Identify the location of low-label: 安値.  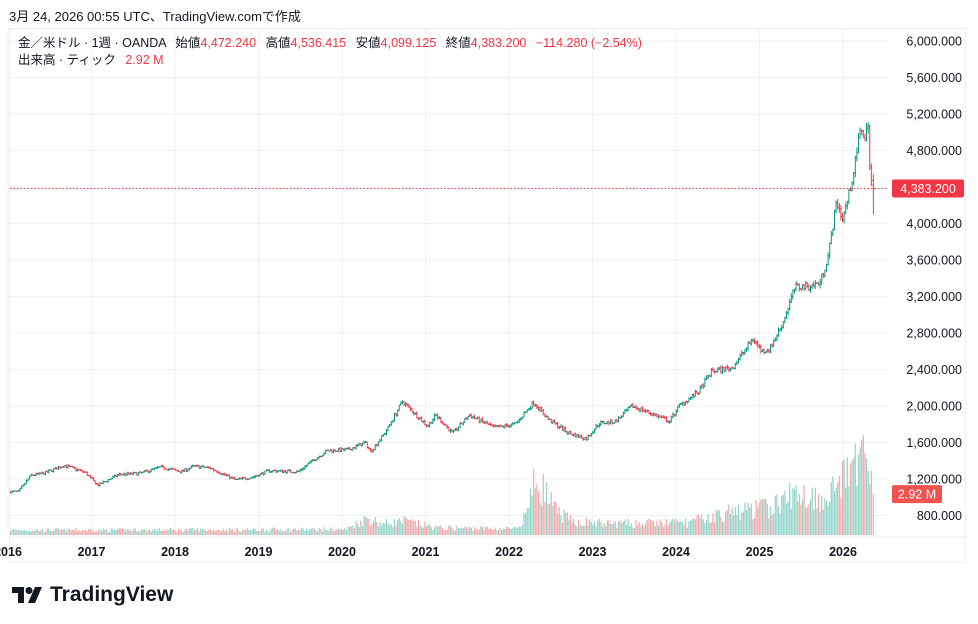
(368, 43).